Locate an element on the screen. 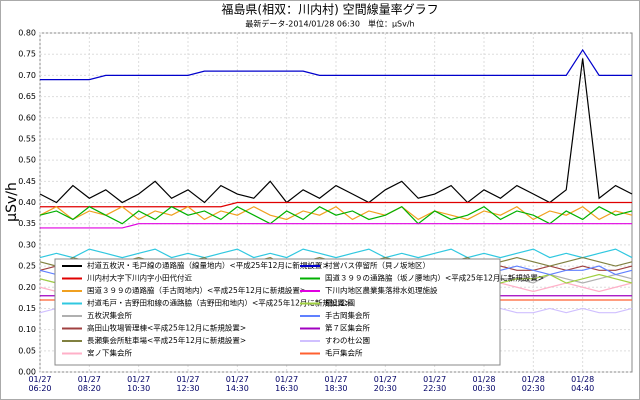  legend-label: 五枚沢集会所 is located at coordinates (109, 315).